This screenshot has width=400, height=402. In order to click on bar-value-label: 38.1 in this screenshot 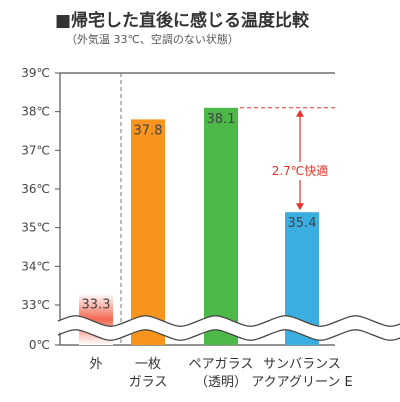, I will do `click(221, 119)`.